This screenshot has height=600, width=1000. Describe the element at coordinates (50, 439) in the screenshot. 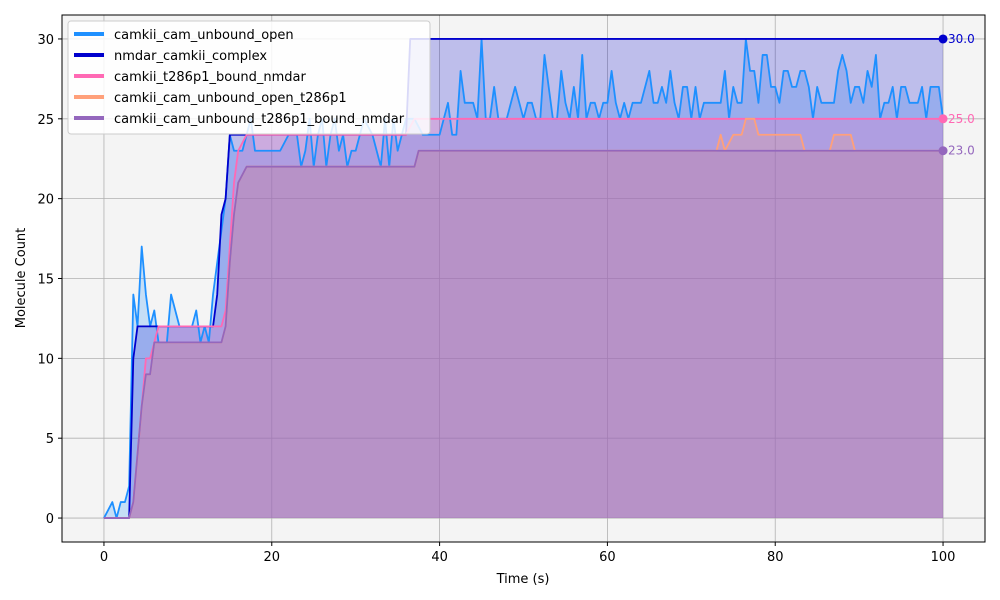

I see `y-tick-label: 5` at that location.